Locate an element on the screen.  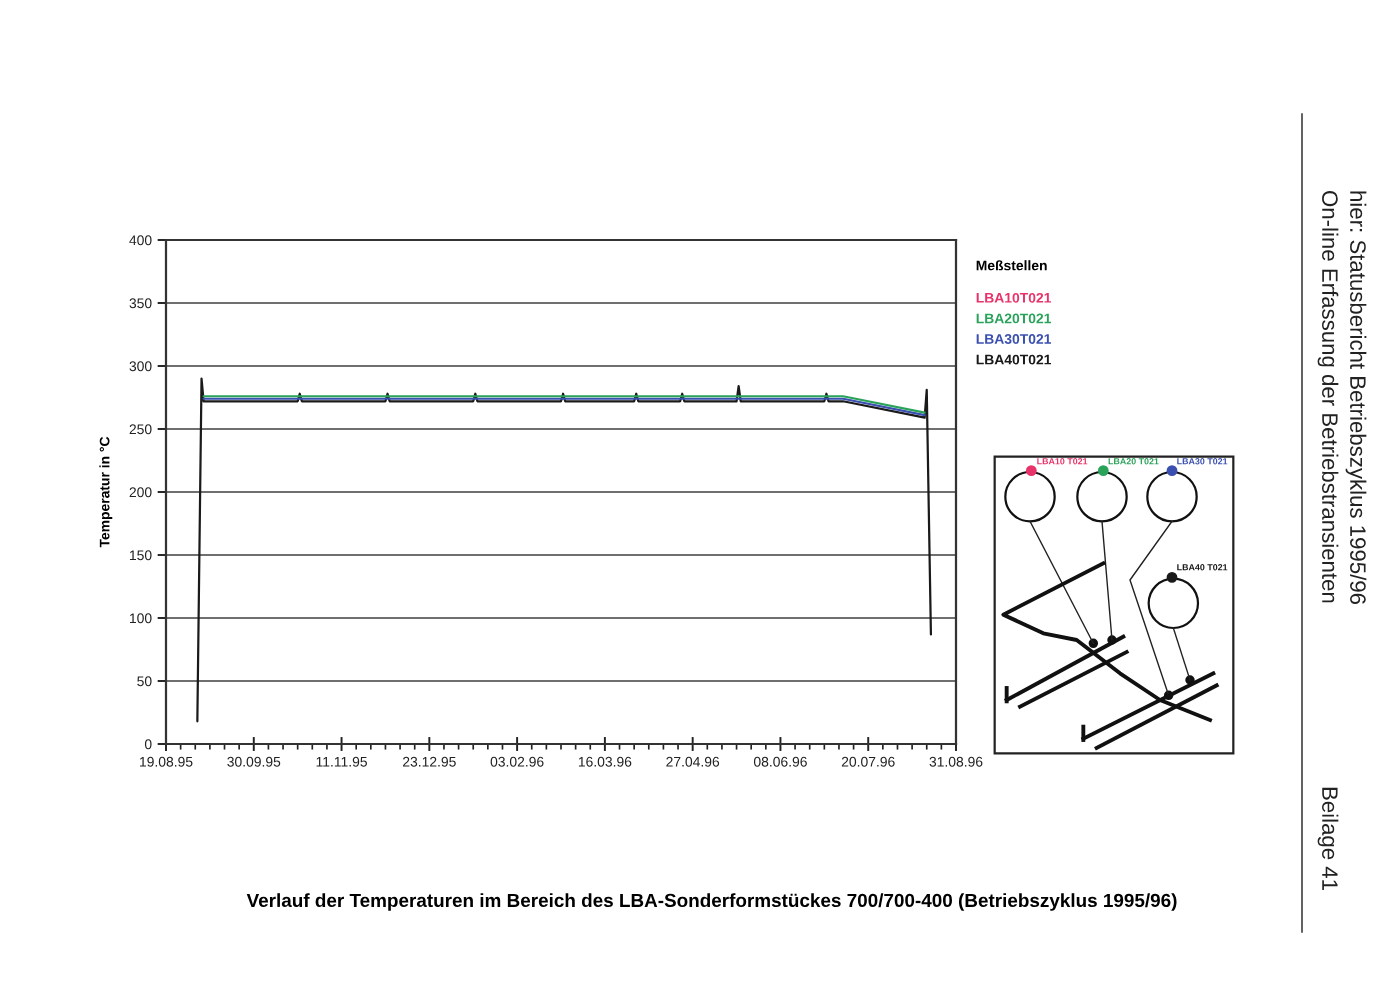
text: Verlauf der Temperaturen im Bereich des LBA-Sonderformstückes 700/700-400 (Betriebszyklus 1995/96) is located at coordinates (711, 902).